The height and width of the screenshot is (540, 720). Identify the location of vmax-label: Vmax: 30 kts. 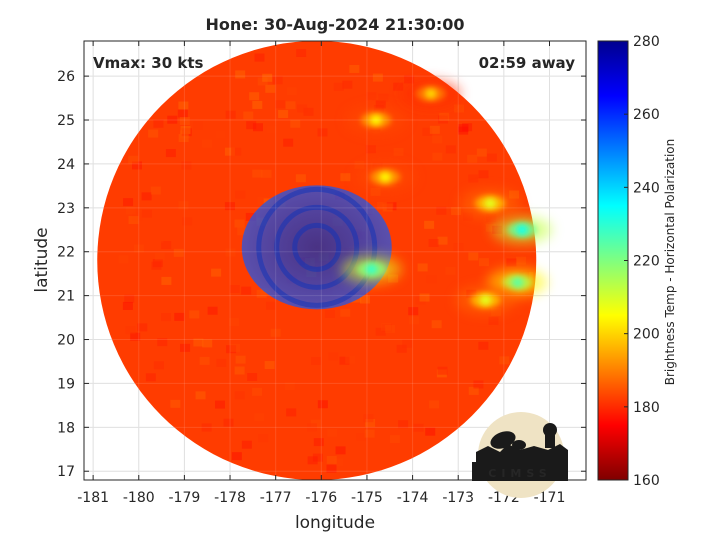
(148, 63).